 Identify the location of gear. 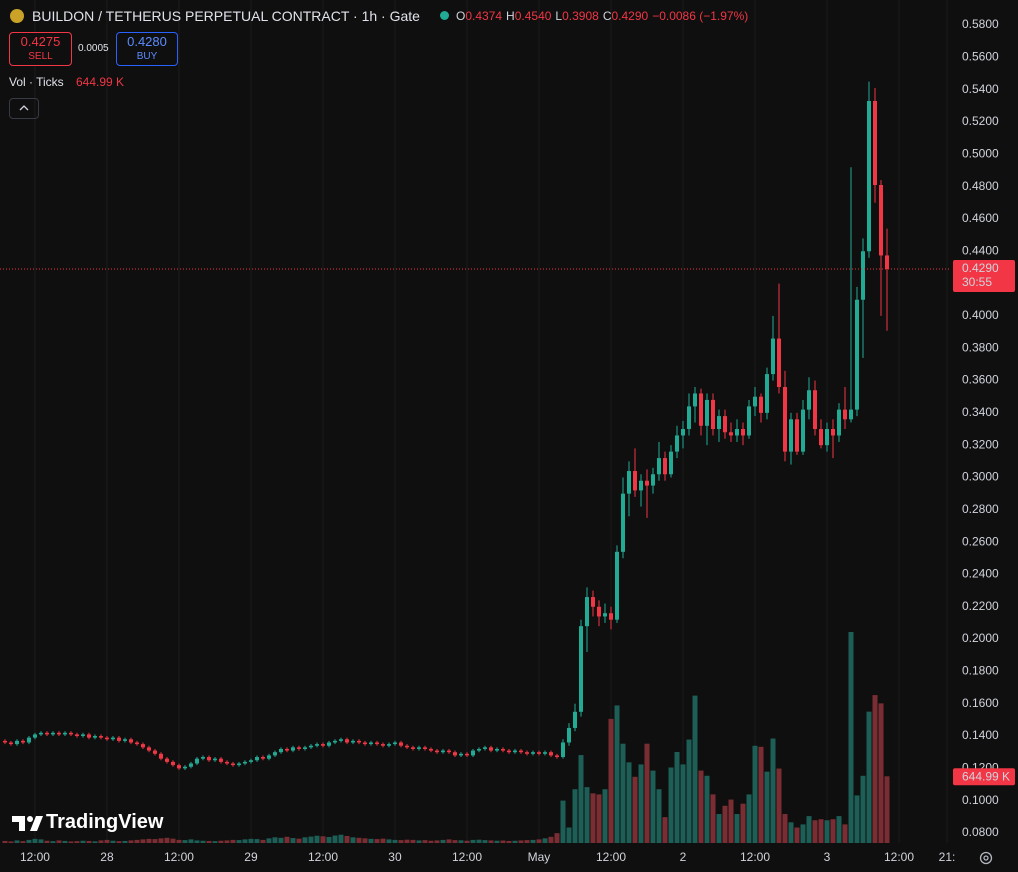
(986, 858).